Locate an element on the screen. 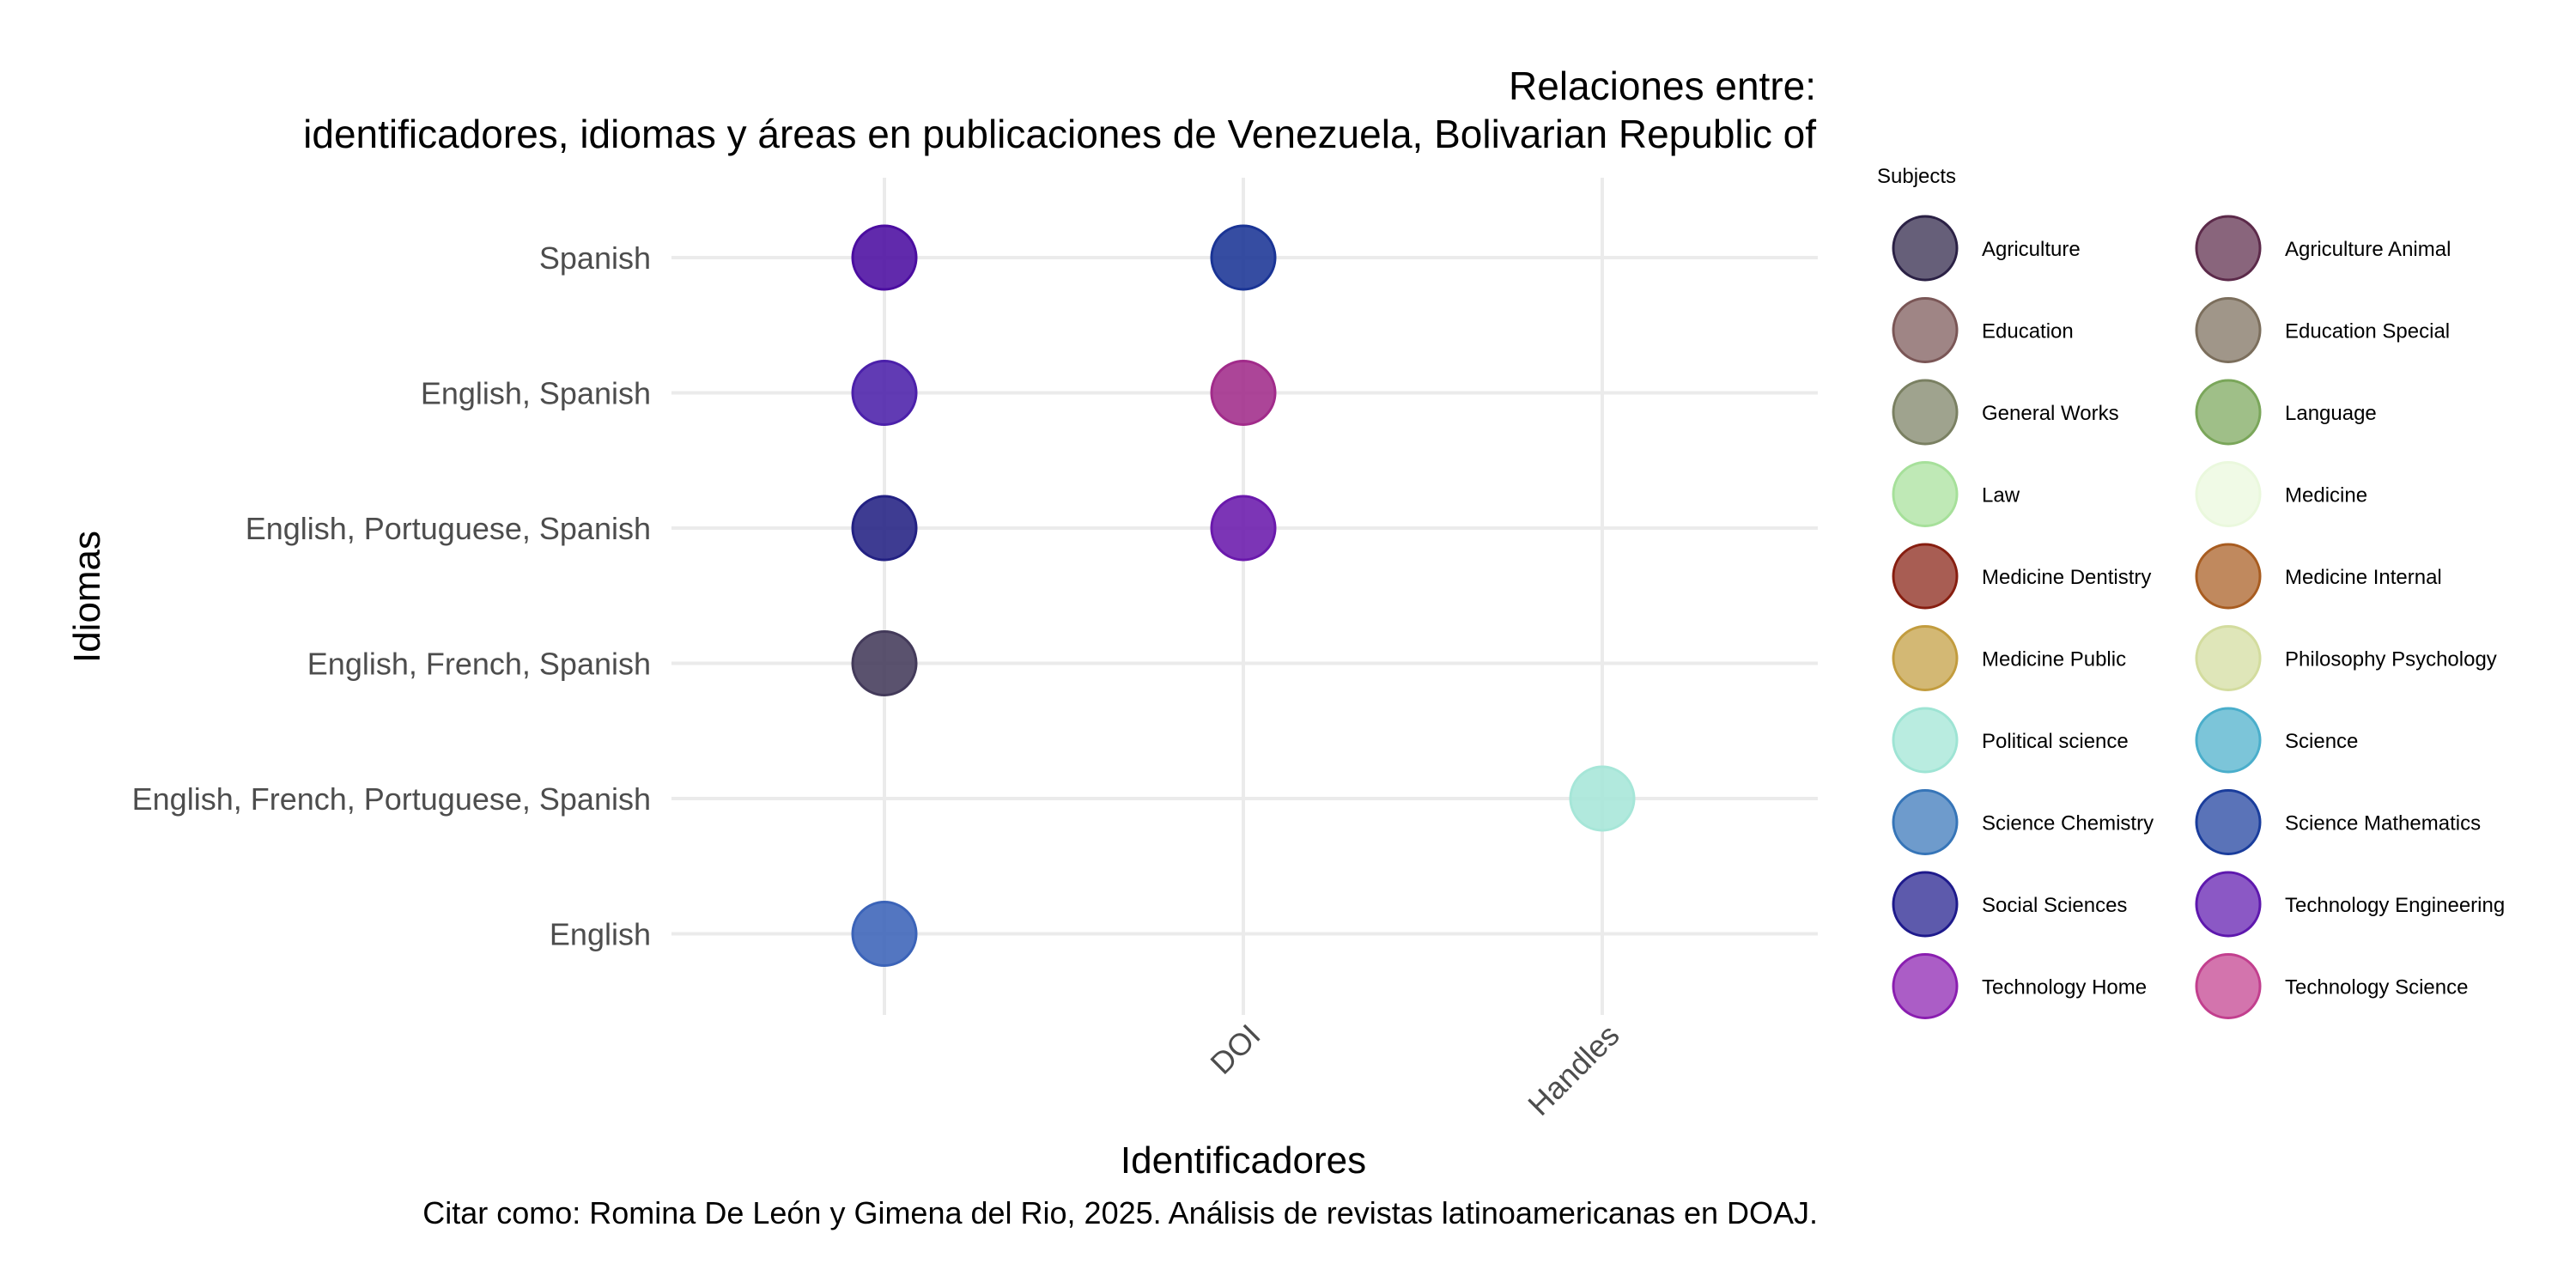 The height and width of the screenshot is (1288, 2576). bubble-doi-english-spanish is located at coordinates (1243, 393).